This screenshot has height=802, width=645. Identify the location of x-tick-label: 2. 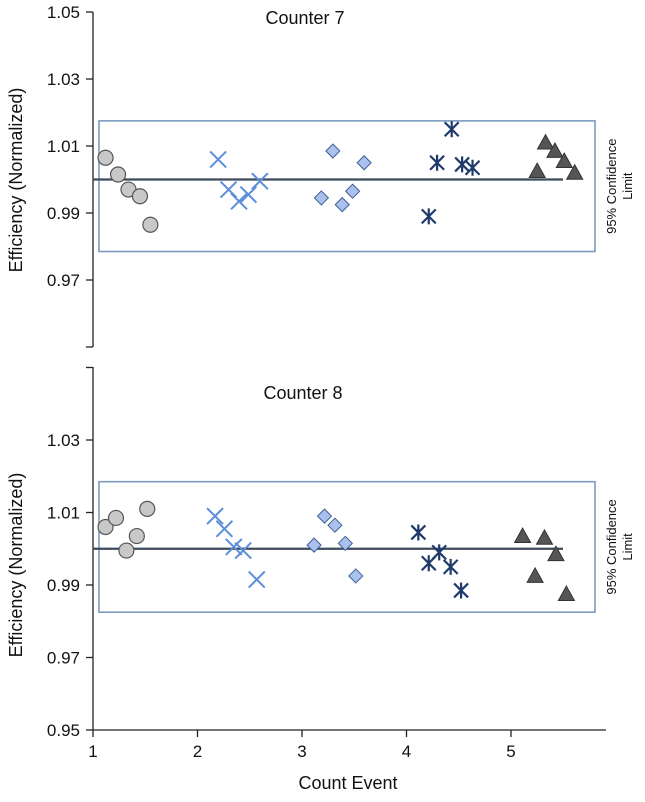
(197, 751).